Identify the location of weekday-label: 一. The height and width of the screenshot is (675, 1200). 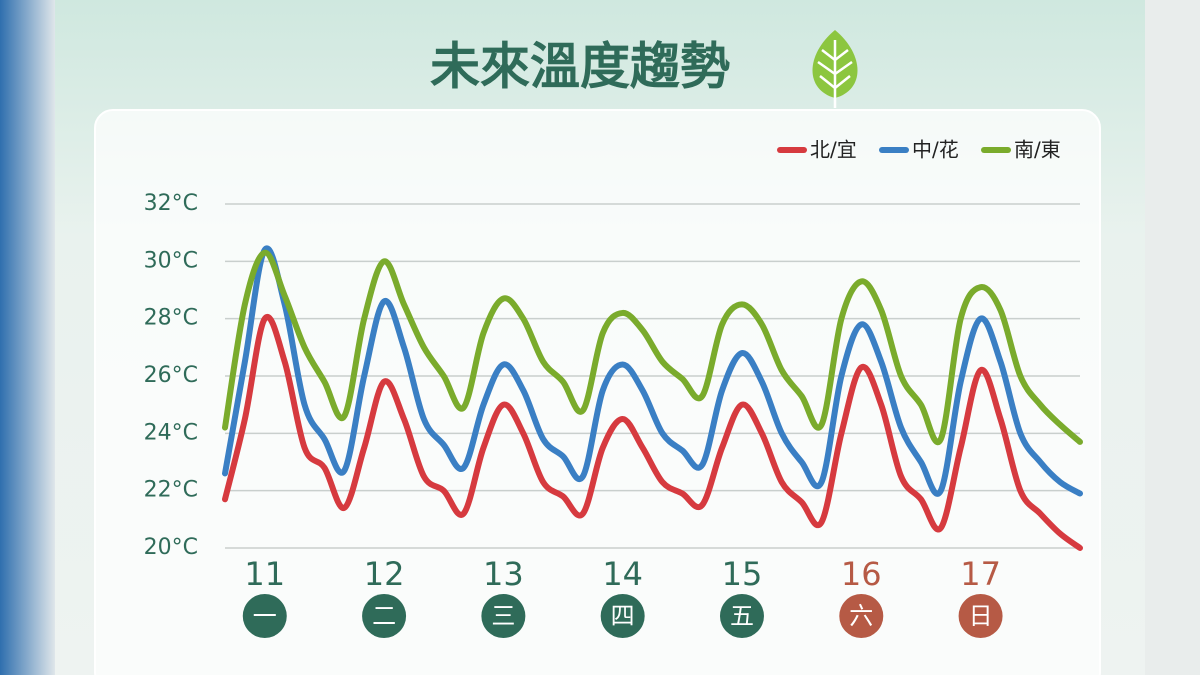
(265, 616).